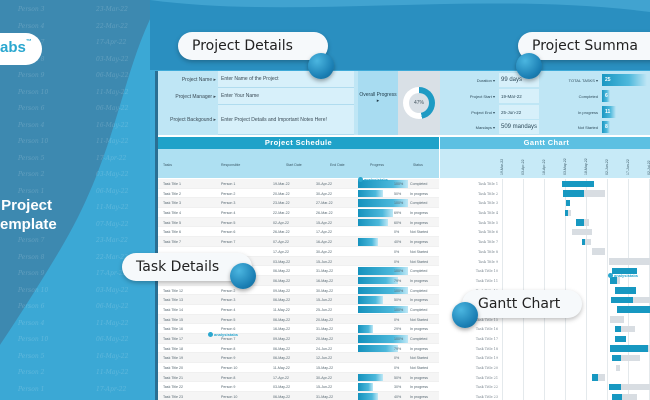 This screenshot has width=650, height=400. I want to click on gantt-row: Task Title 7, so click(545, 242).